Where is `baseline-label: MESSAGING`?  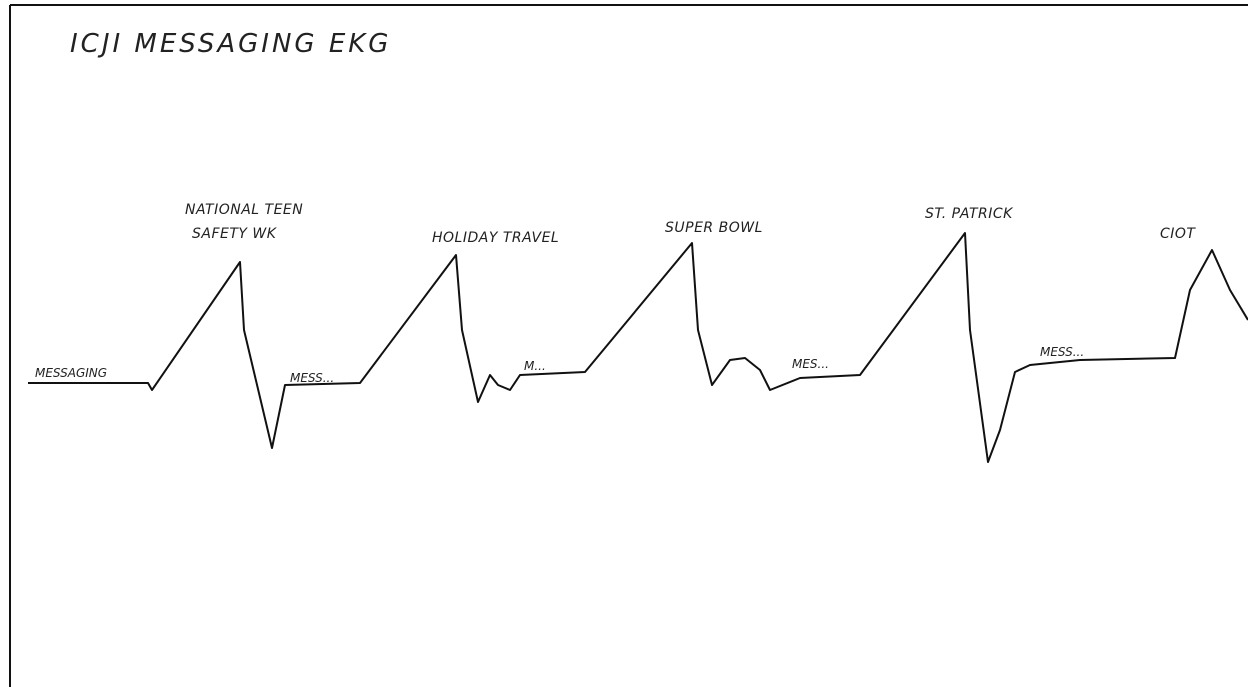
baseline-label: MESSAGING is located at coordinates (71, 373).